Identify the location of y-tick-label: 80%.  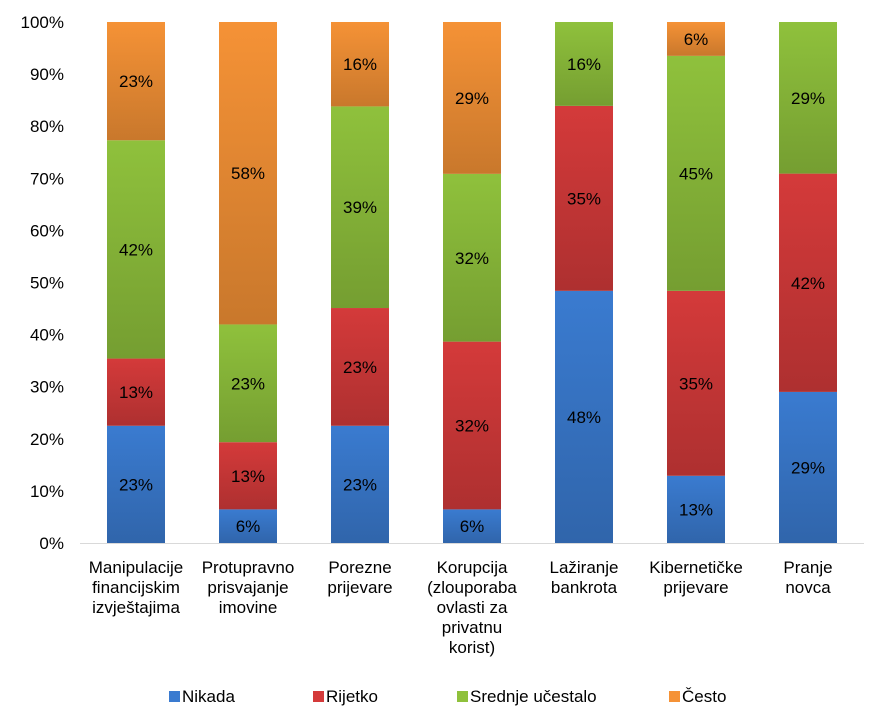
(47, 126).